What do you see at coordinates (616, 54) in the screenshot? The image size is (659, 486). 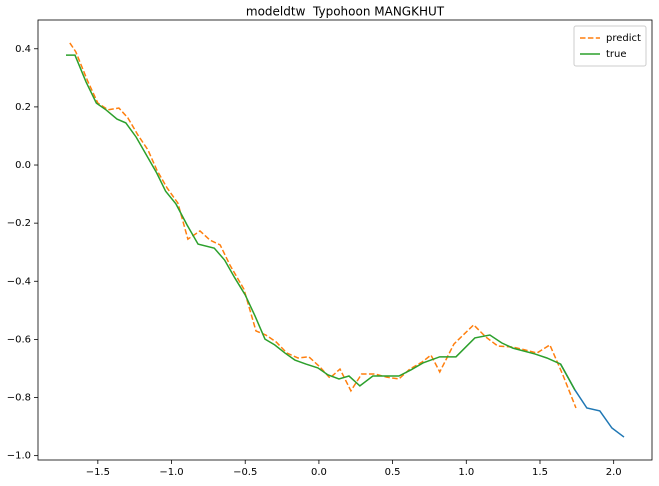 I see `legend-label: true` at bounding box center [616, 54].